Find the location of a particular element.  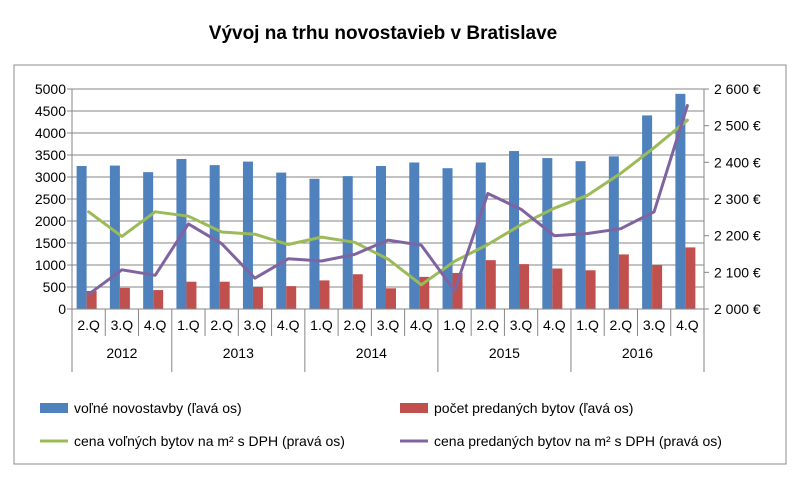

year-label: 2015 is located at coordinates (504, 353).